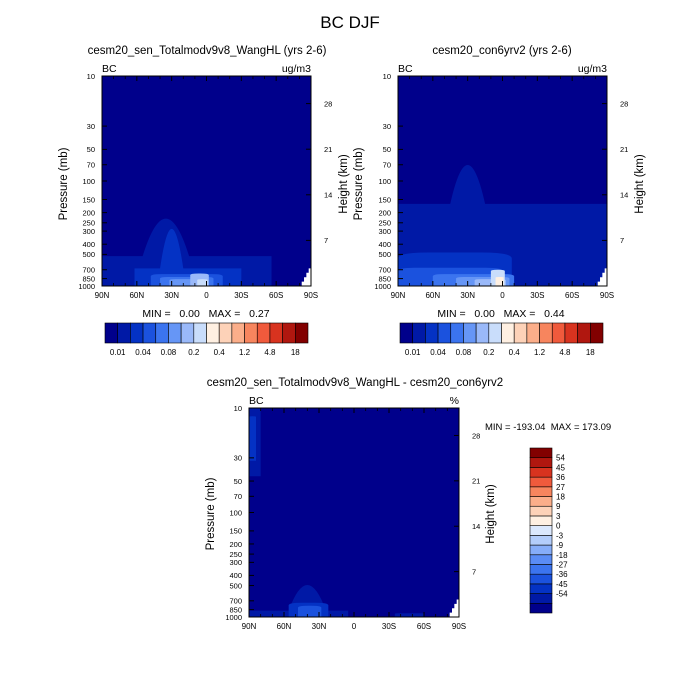 Image resolution: width=700 pixels, height=700 pixels. Describe the element at coordinates (233, 617) in the screenshot. I see `y-tick-label: 1000` at that location.